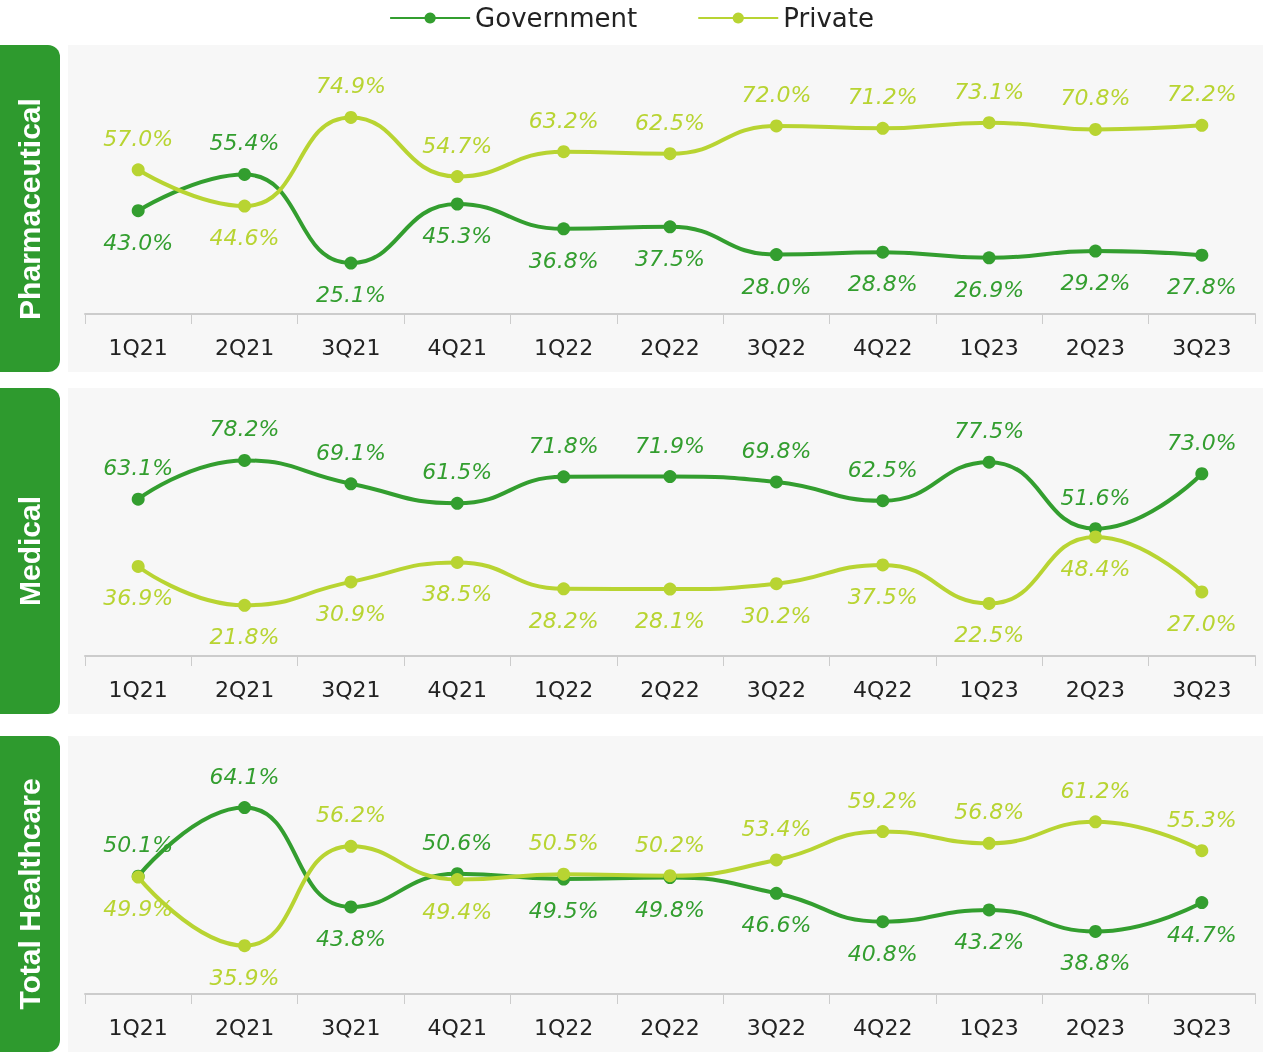 The height and width of the screenshot is (1052, 1263). I want to click on data-label: 27.8%, so click(1201, 287).